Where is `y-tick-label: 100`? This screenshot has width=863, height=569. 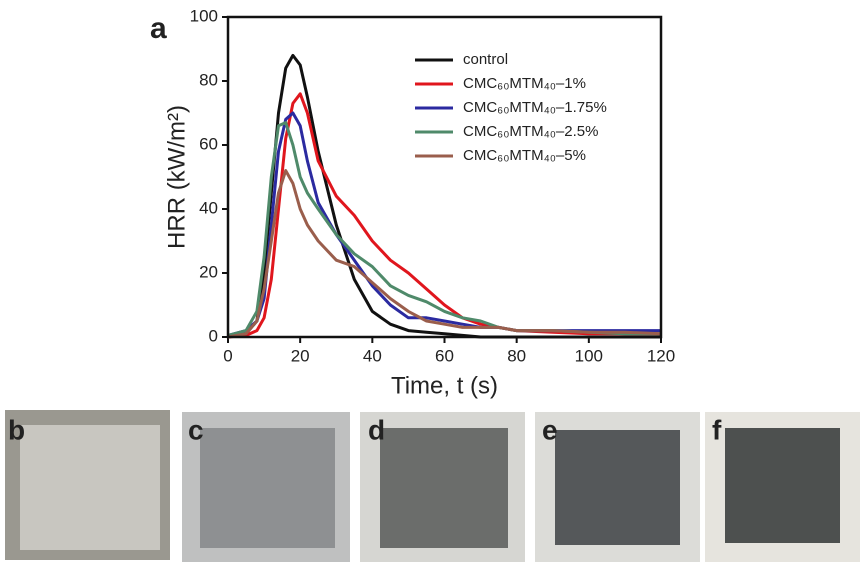 y-tick-label: 100 is located at coordinates (204, 15).